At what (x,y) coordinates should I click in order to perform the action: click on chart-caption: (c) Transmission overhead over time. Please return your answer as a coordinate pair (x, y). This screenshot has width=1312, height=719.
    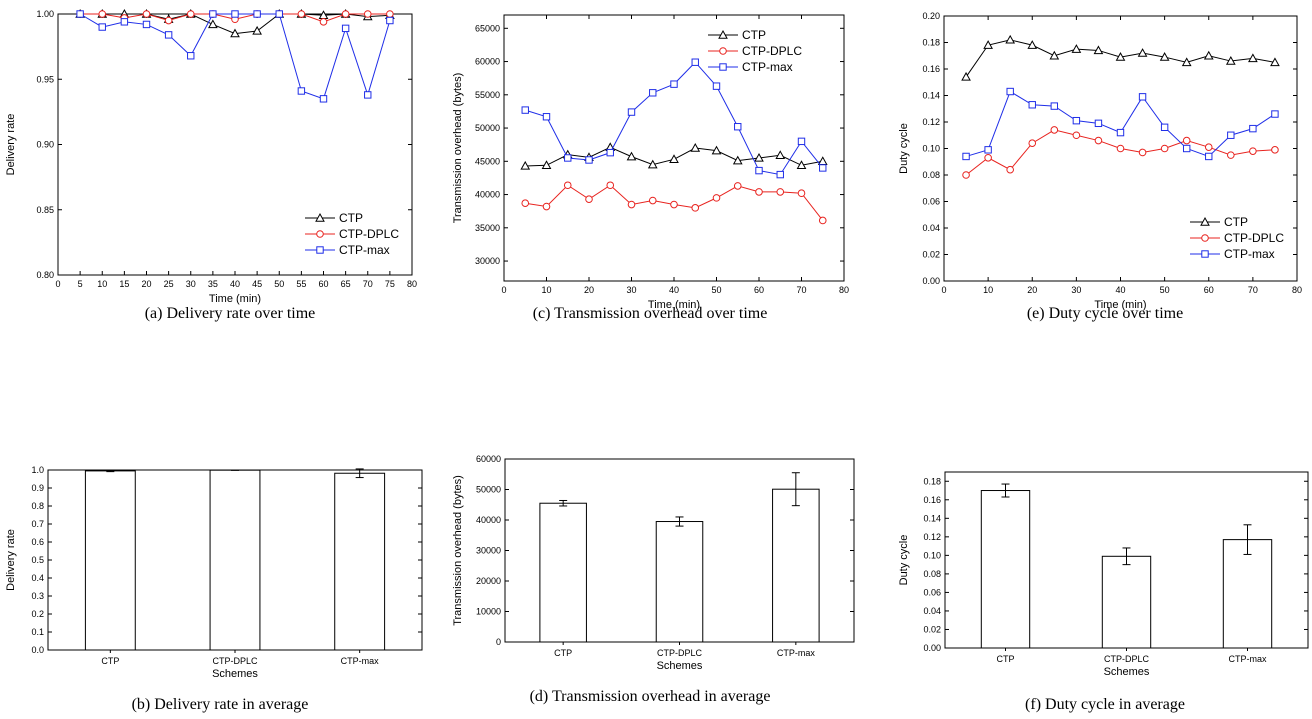
    Looking at the image, I should click on (650, 313).